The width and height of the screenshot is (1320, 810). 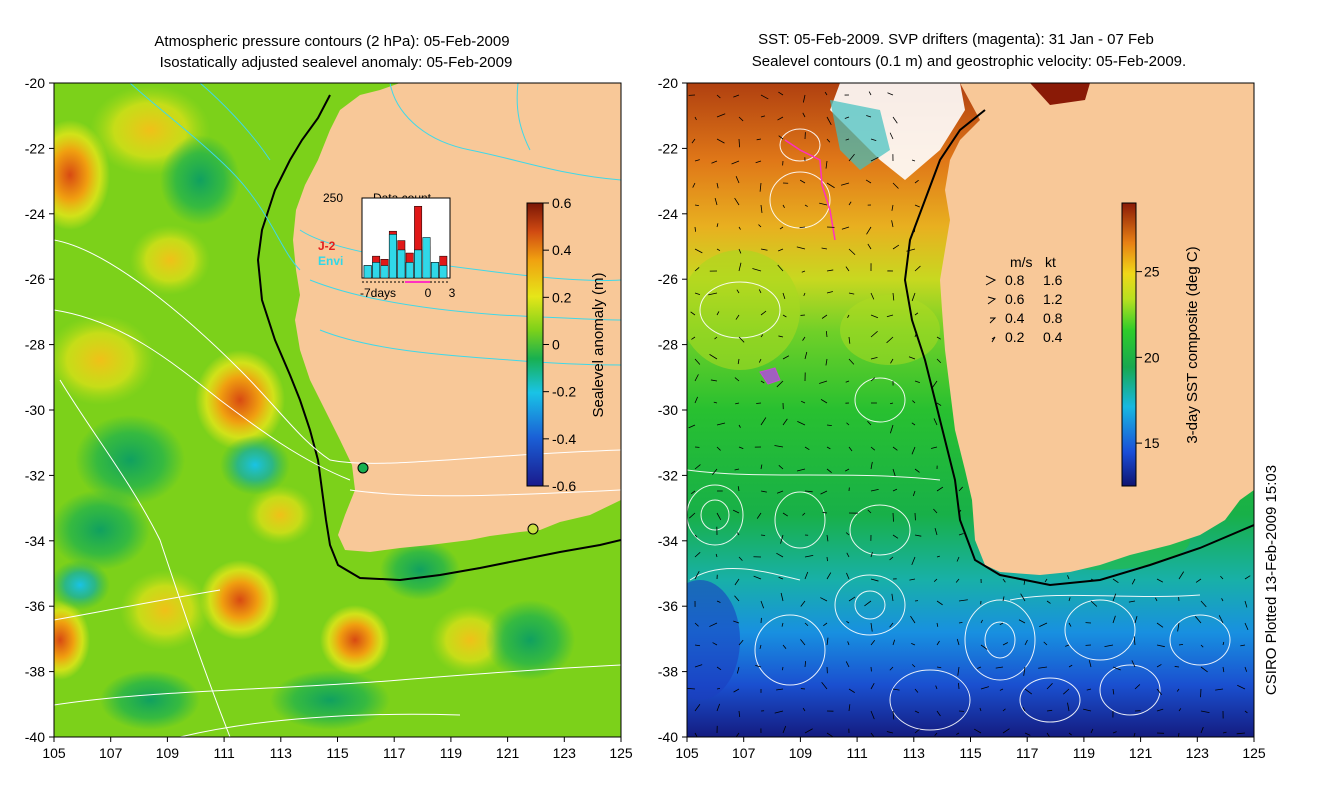 I want to click on inset-bars, so click(x=405, y=242).